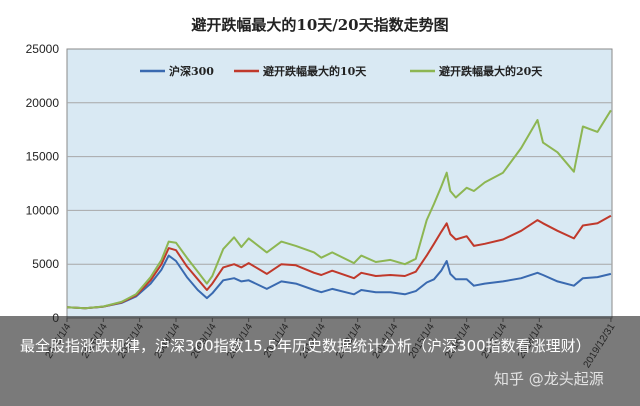 The width and height of the screenshot is (640, 406). I want to click on y-tick-label: 25000, so click(43, 49).